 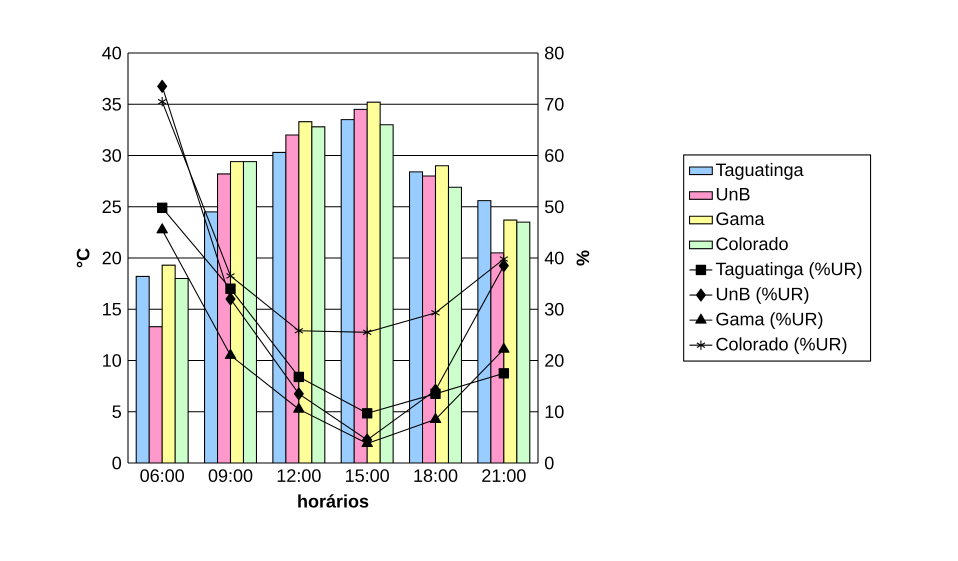 I want to click on y-tick-label: 20, so click(x=112, y=258).